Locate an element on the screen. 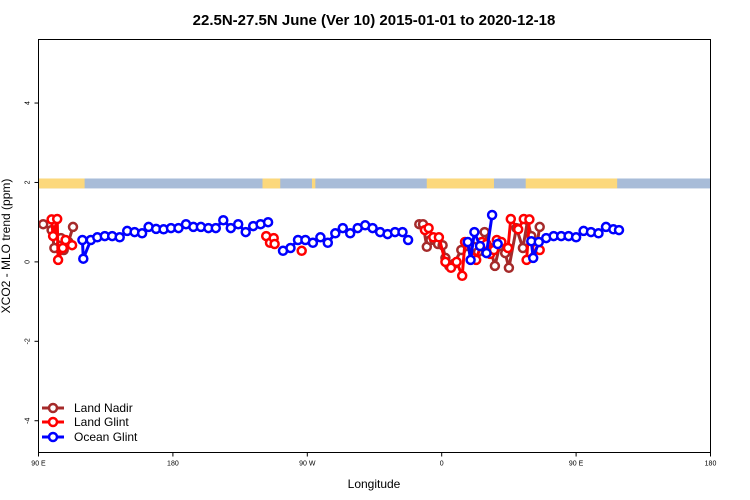  legend-entry-land-nadir: Land Nadir is located at coordinates (87, 408).